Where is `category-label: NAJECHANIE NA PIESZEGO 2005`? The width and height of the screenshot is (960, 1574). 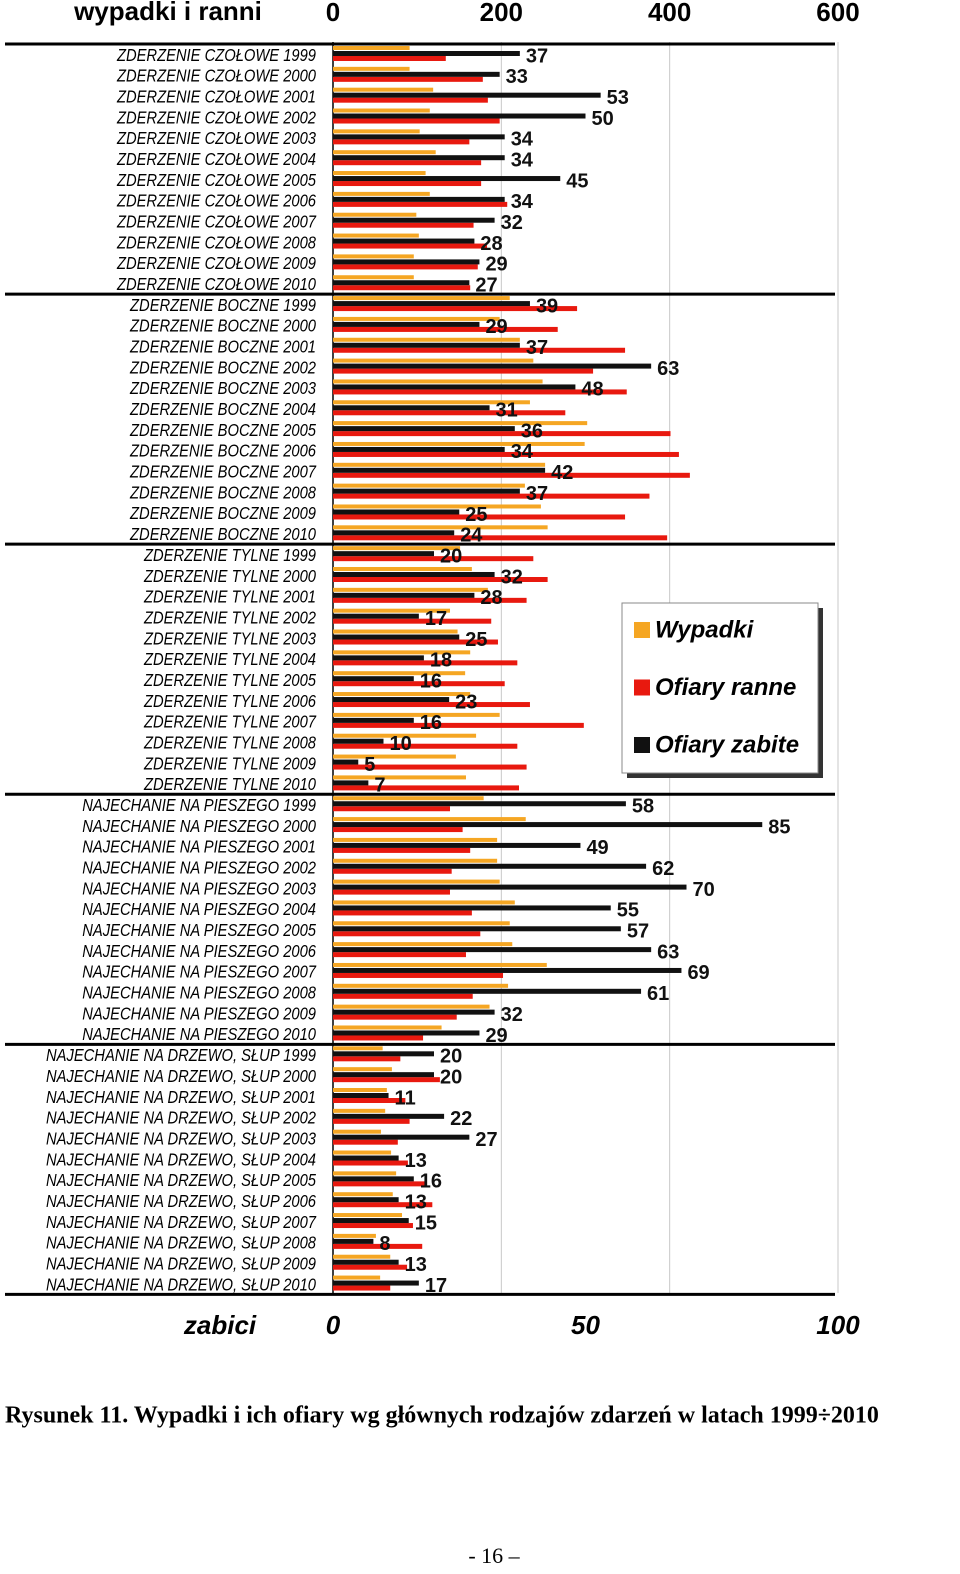 category-label: NAJECHANIE NA PIESZEGO 2005 is located at coordinates (199, 931).